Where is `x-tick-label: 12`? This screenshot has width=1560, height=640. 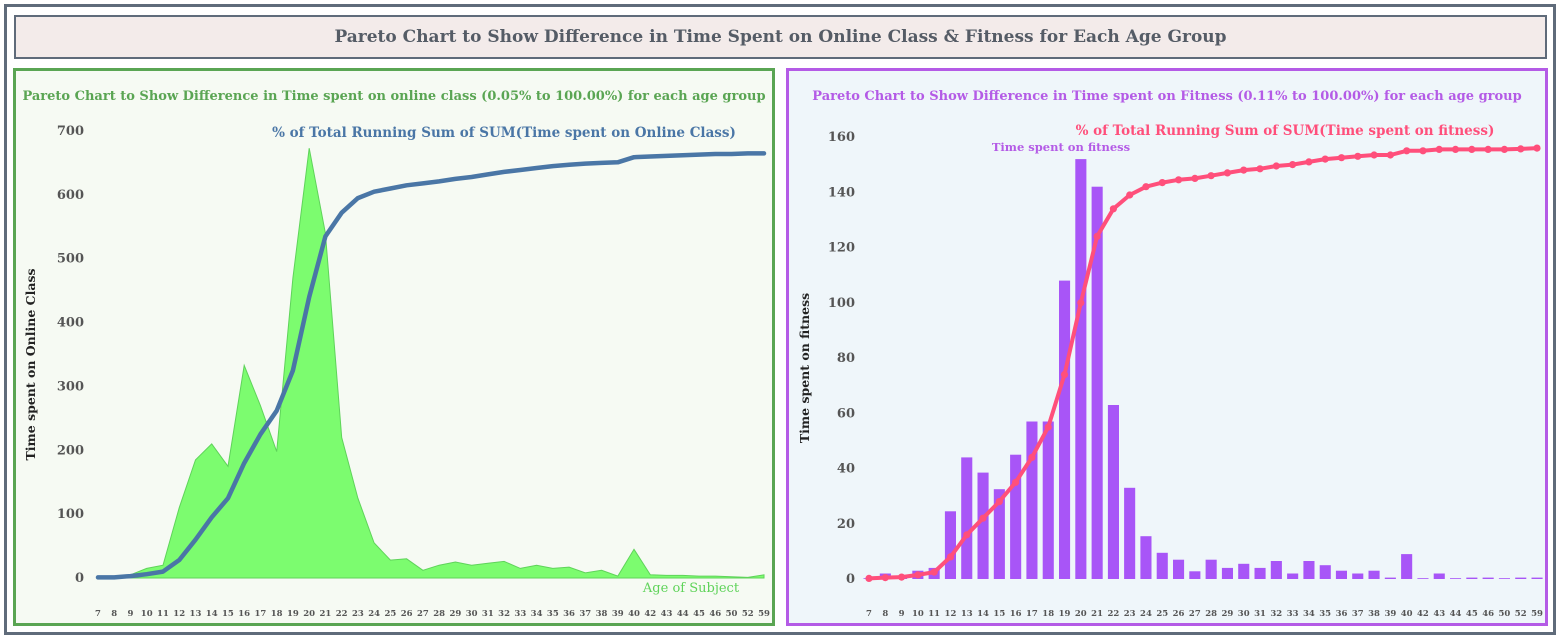 x-tick-label: 12 is located at coordinates (951, 614).